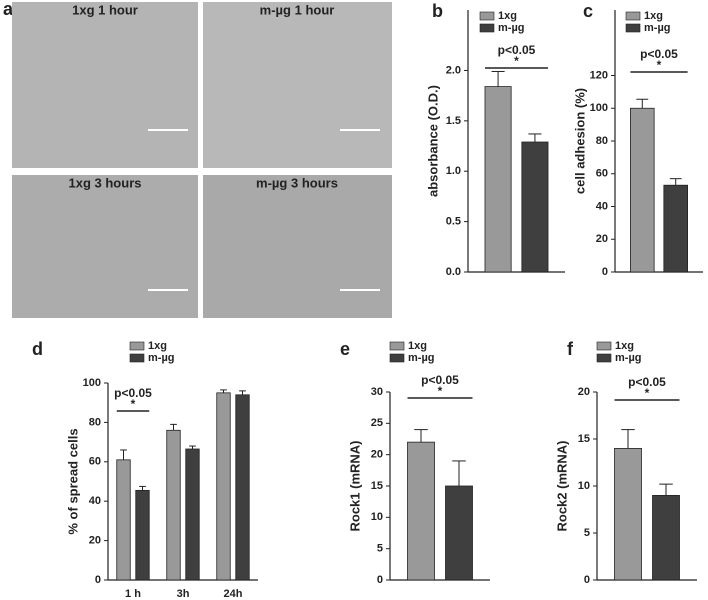  I want to click on y-tick-label: 120, so click(599, 75).